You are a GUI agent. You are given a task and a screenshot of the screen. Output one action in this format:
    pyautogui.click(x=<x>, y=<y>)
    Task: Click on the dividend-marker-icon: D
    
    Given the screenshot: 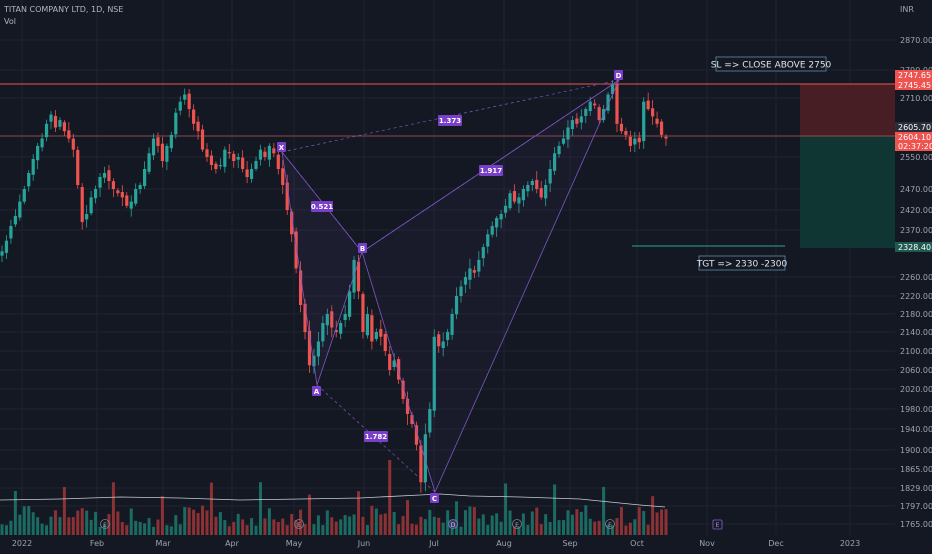 What is the action you would take?
    pyautogui.click(x=453, y=524)
    